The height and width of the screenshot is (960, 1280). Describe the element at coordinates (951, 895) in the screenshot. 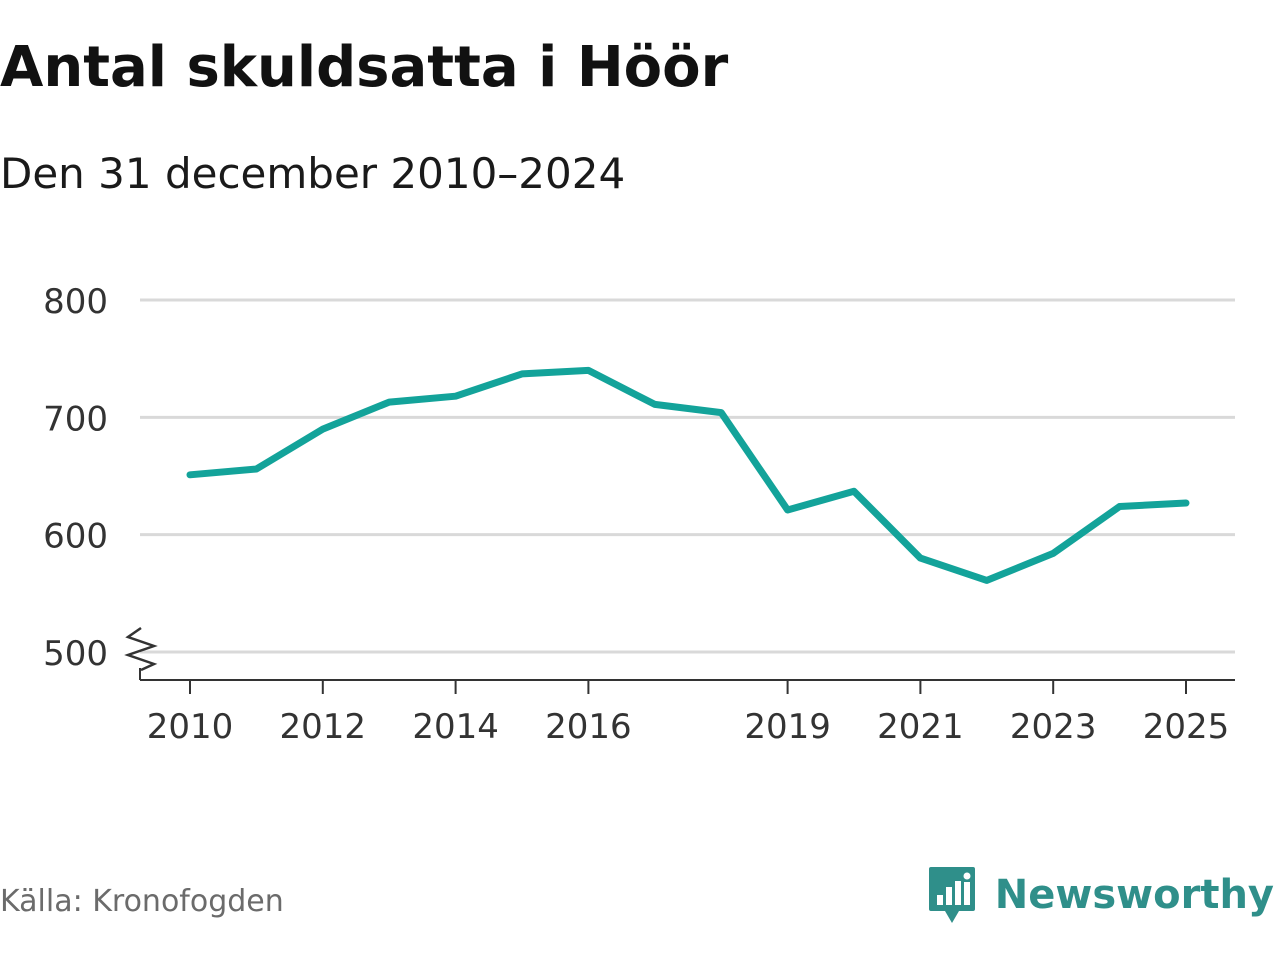

I see `newsworthy-logo-icon` at that location.